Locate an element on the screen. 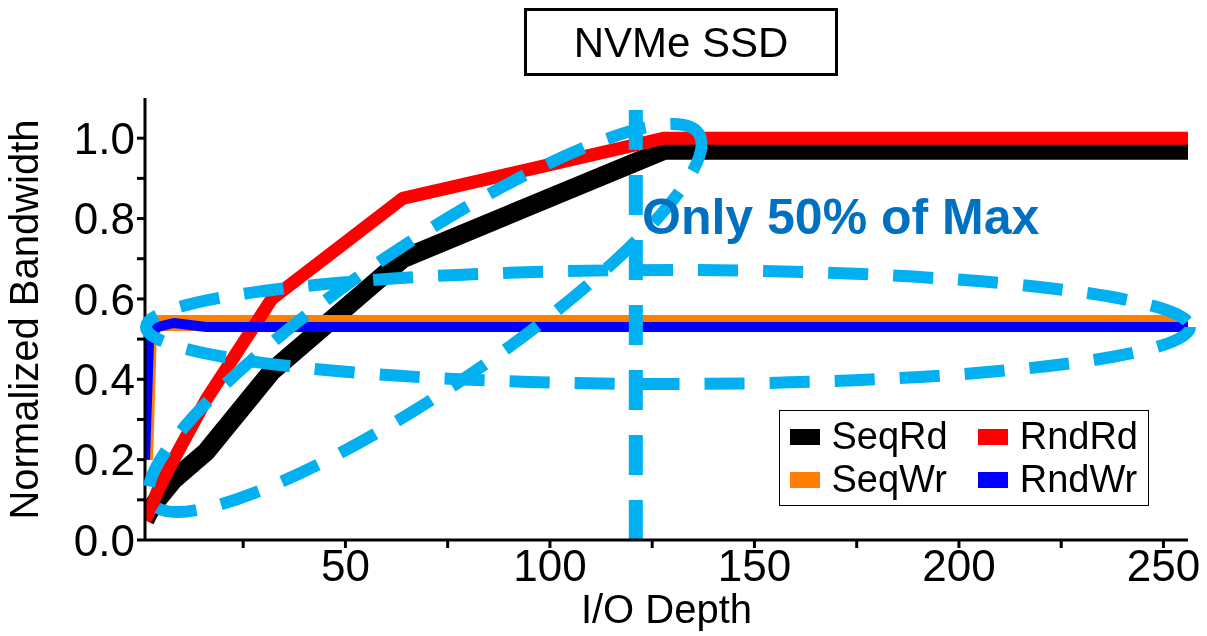  y-tick-label: 0.8 is located at coordinates (104, 219).